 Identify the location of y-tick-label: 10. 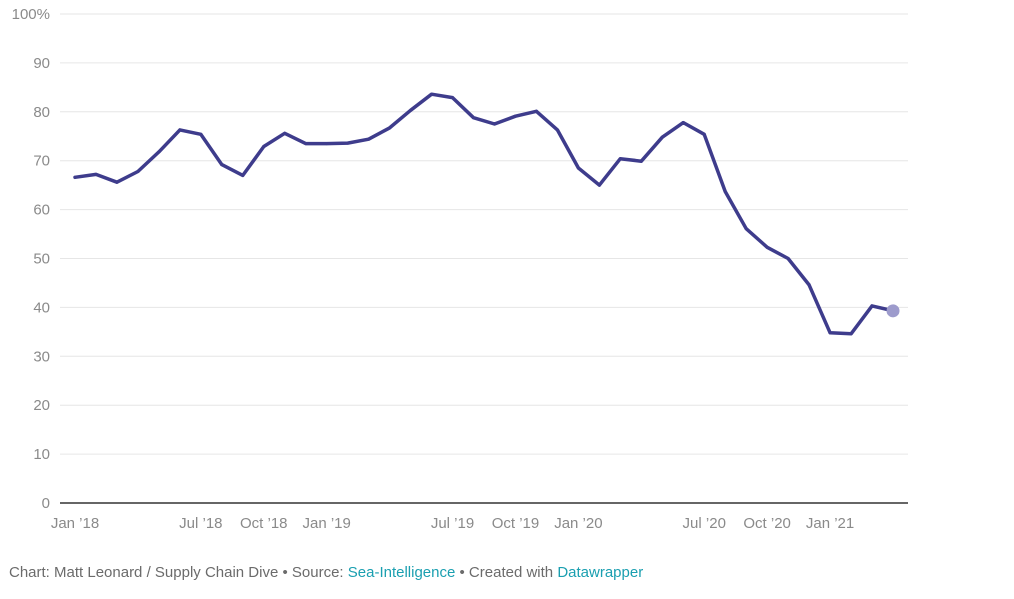
(41, 454).